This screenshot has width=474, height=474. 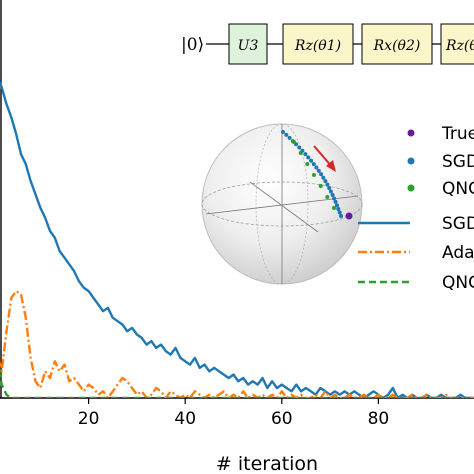 I want to click on legend-label-sgd-line: SGD, so click(x=458, y=224).